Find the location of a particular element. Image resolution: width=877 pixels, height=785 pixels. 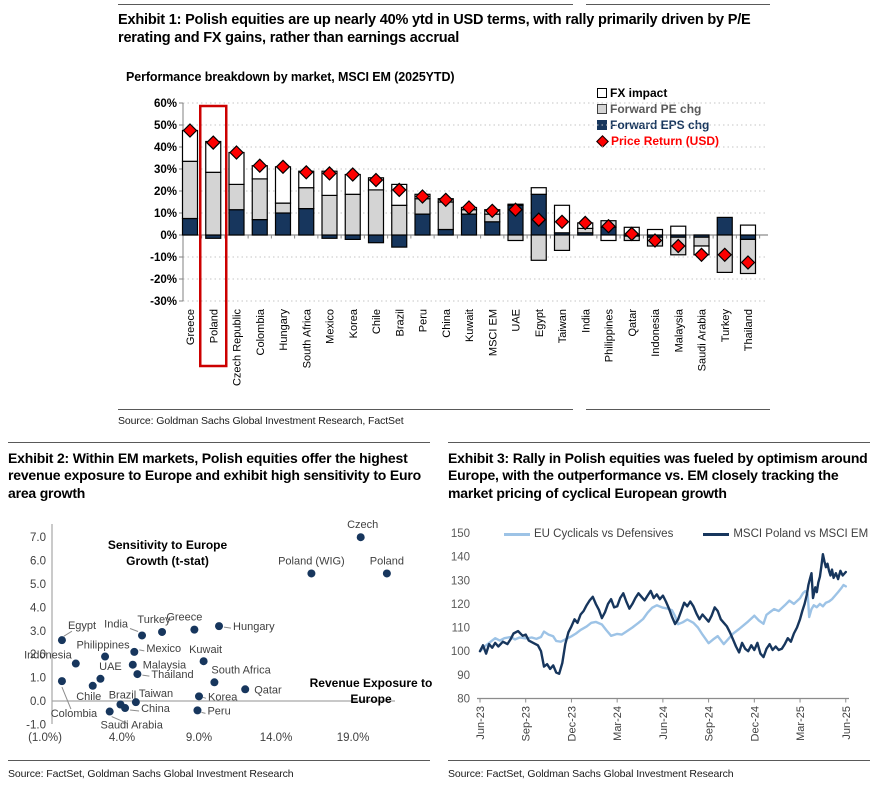

x-axis-category-label: Mexico is located at coordinates (331, 326).